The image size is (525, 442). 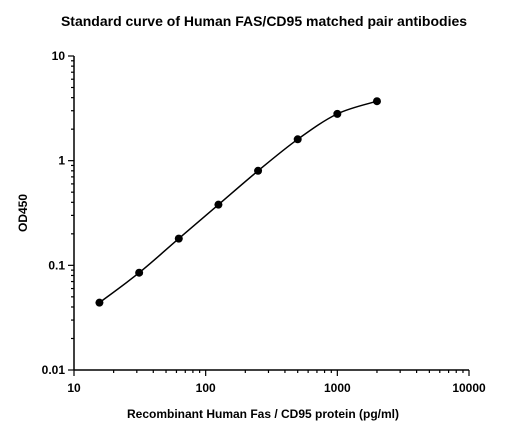 I want to click on y-axis-title: OD450, so click(x=23, y=213).